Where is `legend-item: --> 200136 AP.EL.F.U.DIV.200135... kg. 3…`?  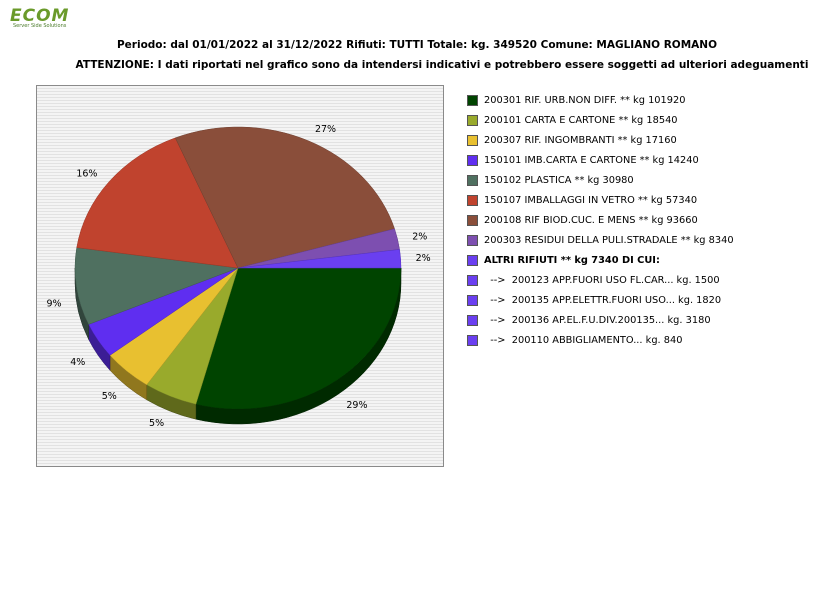 legend-item: --> 200136 AP.EL.F.U.DIV.200135... kg. 3… is located at coordinates (600, 320).